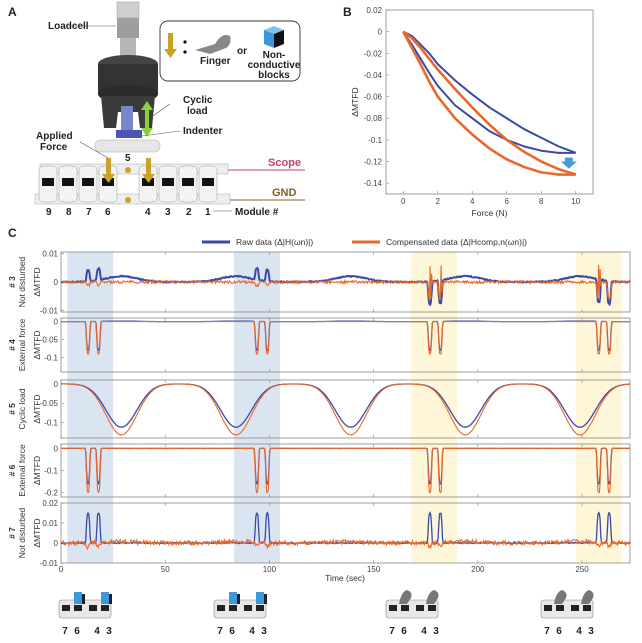 Image resolution: width=642 pixels, height=643 pixels. I want to click on y-tick-label: -0.2, so click(51, 493).